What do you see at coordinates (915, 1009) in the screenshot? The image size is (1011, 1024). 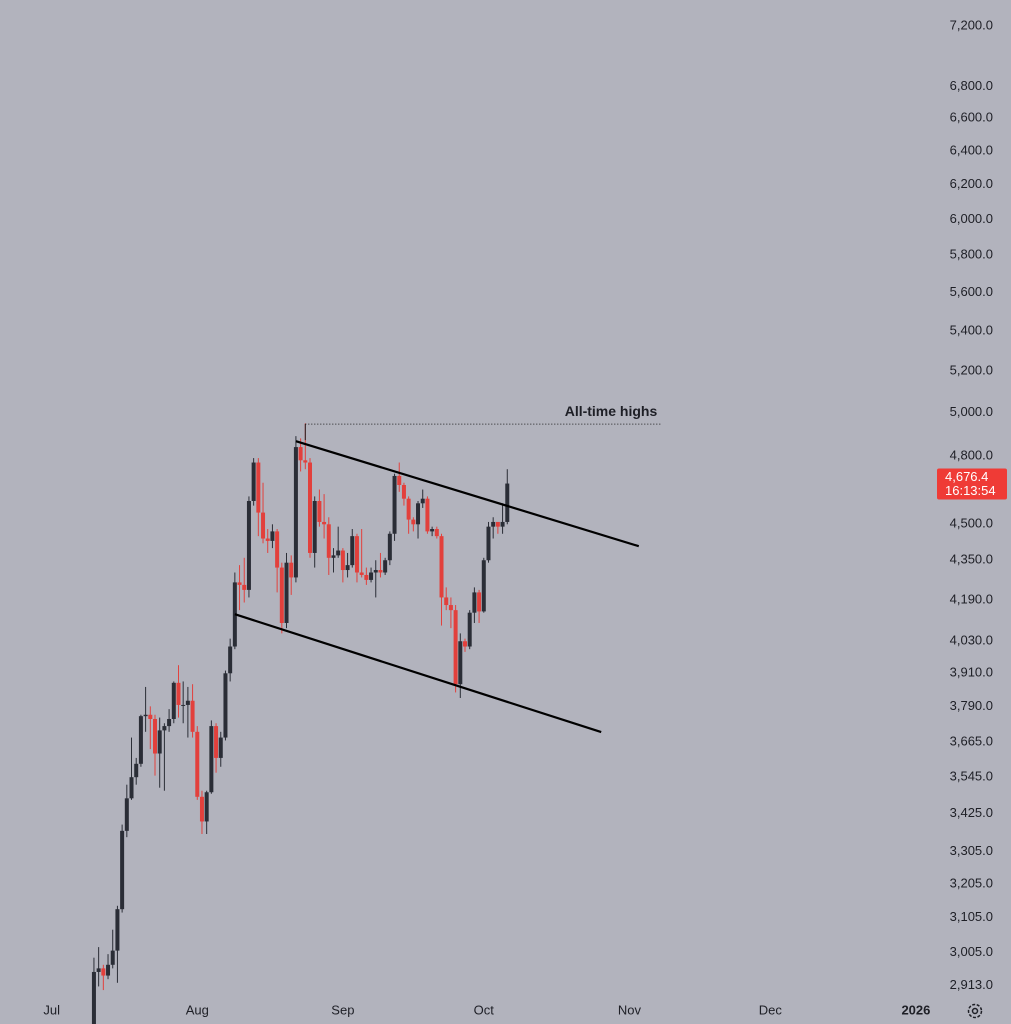 I see `x-tick-label: 2026` at bounding box center [915, 1009].